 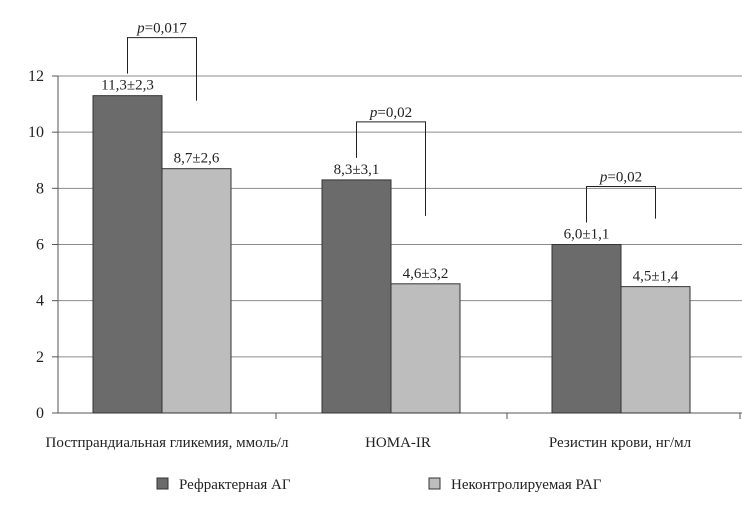 What do you see at coordinates (40, 301) in the screenshot?
I see `y-tick-label: 4` at bounding box center [40, 301].